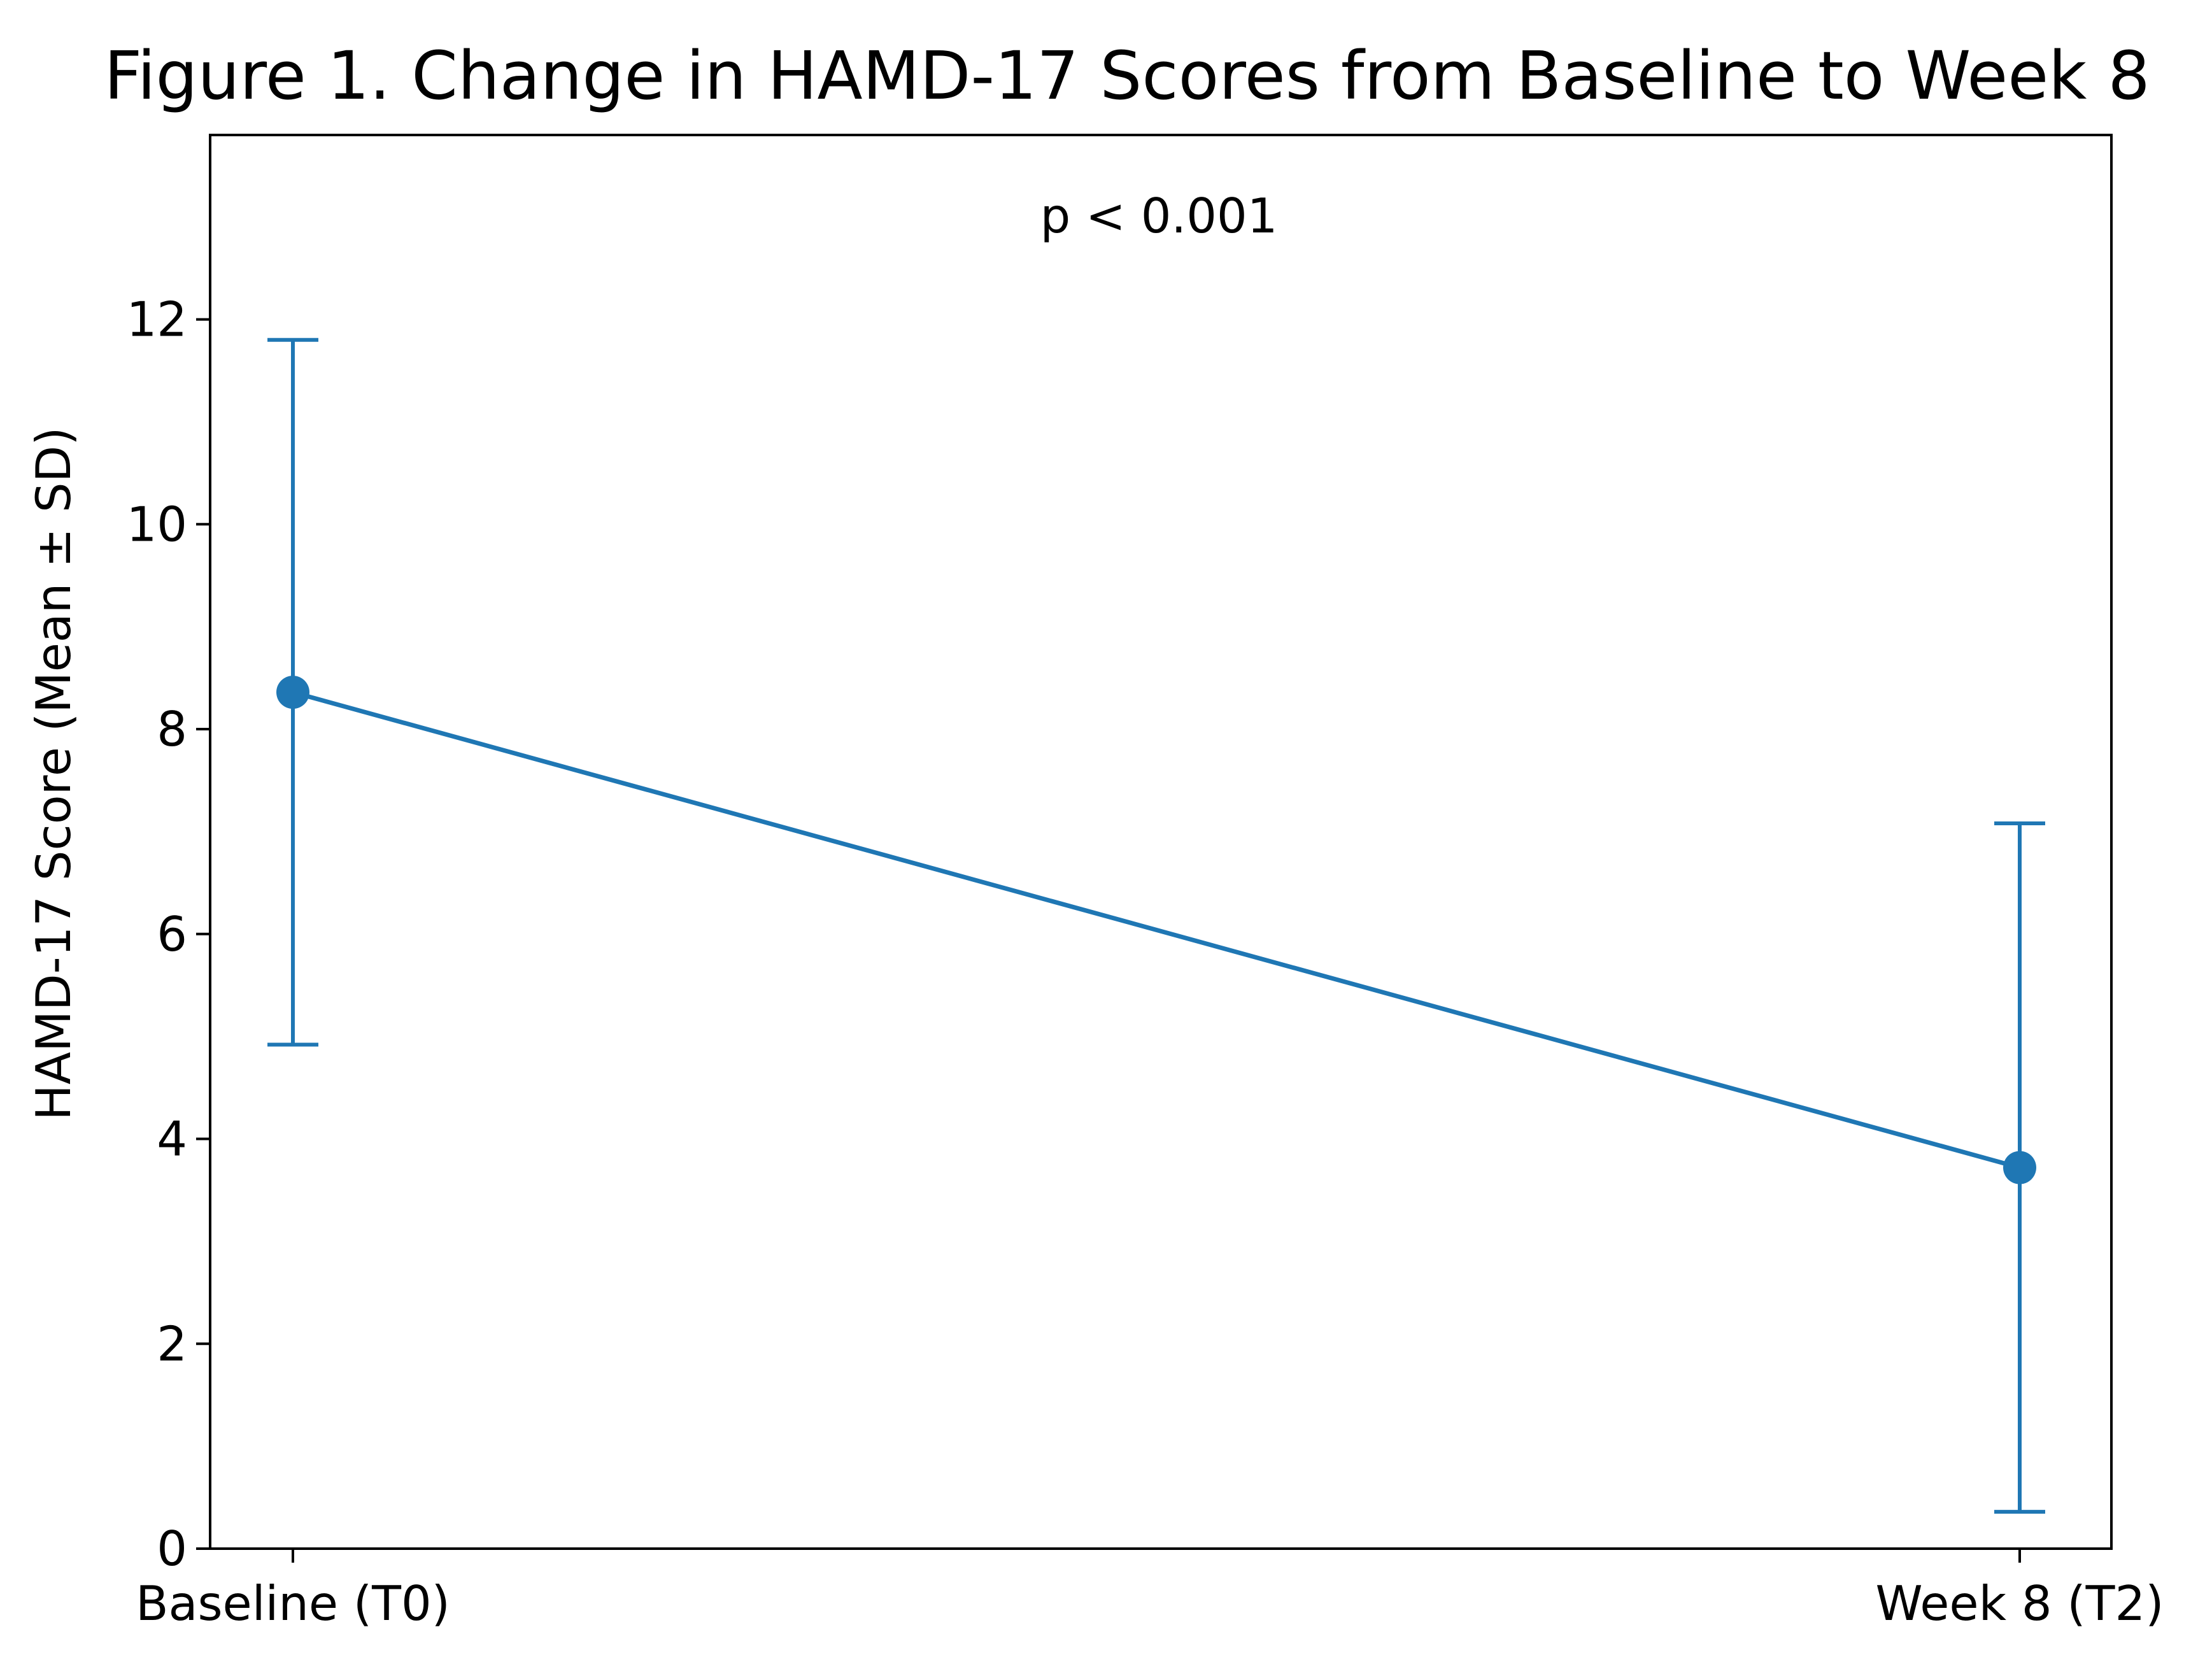 The height and width of the screenshot is (1662, 2212). I want to click on y-tick-label: 4, so click(172, 1139).